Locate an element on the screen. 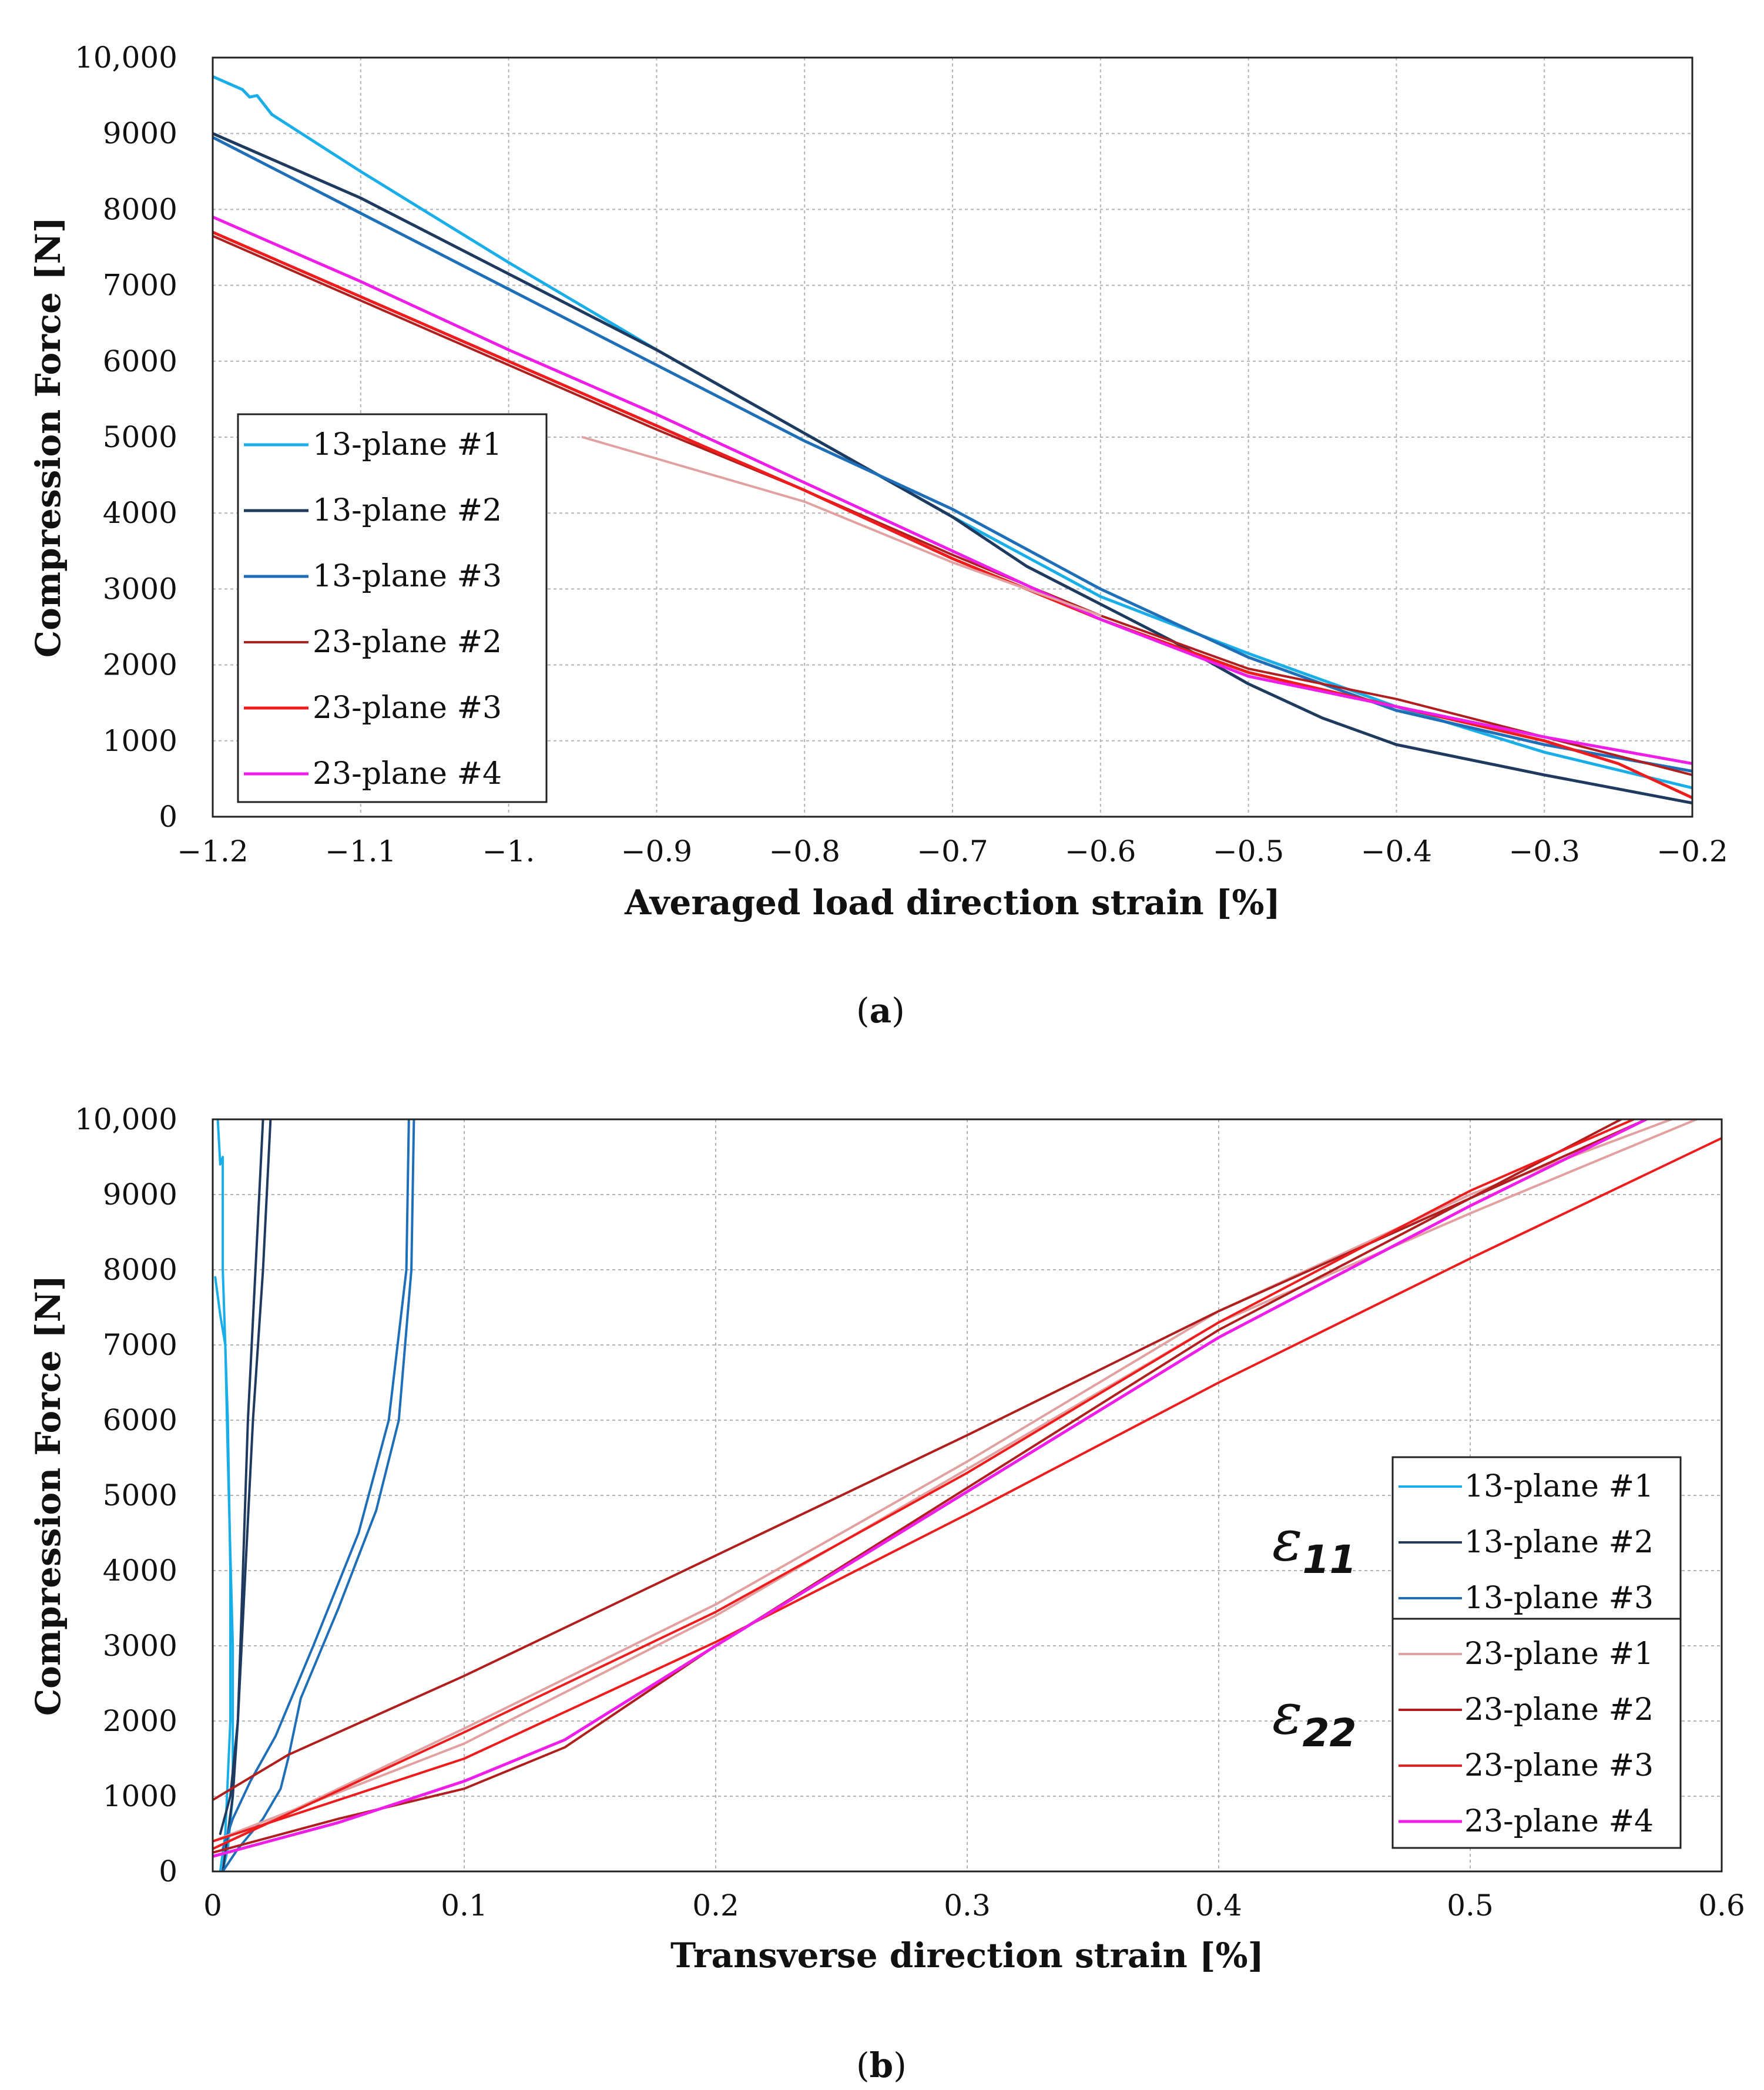  a-y-tick-label: 3000 is located at coordinates (140, 589).